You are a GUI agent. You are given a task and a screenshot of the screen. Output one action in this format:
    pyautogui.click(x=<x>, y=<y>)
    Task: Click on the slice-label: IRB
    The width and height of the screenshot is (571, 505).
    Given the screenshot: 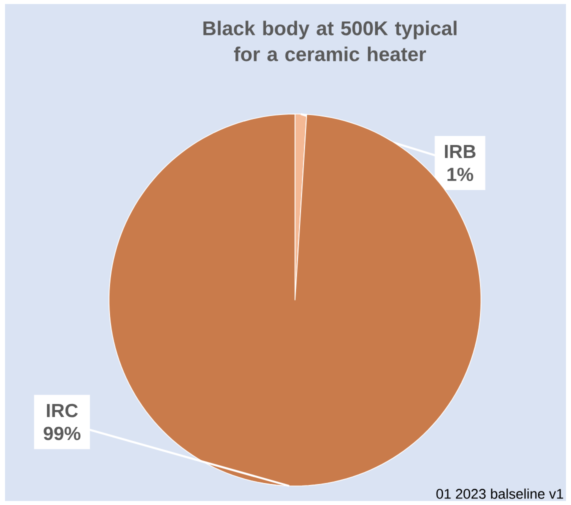 What is the action you would take?
    pyautogui.click(x=460, y=151)
    